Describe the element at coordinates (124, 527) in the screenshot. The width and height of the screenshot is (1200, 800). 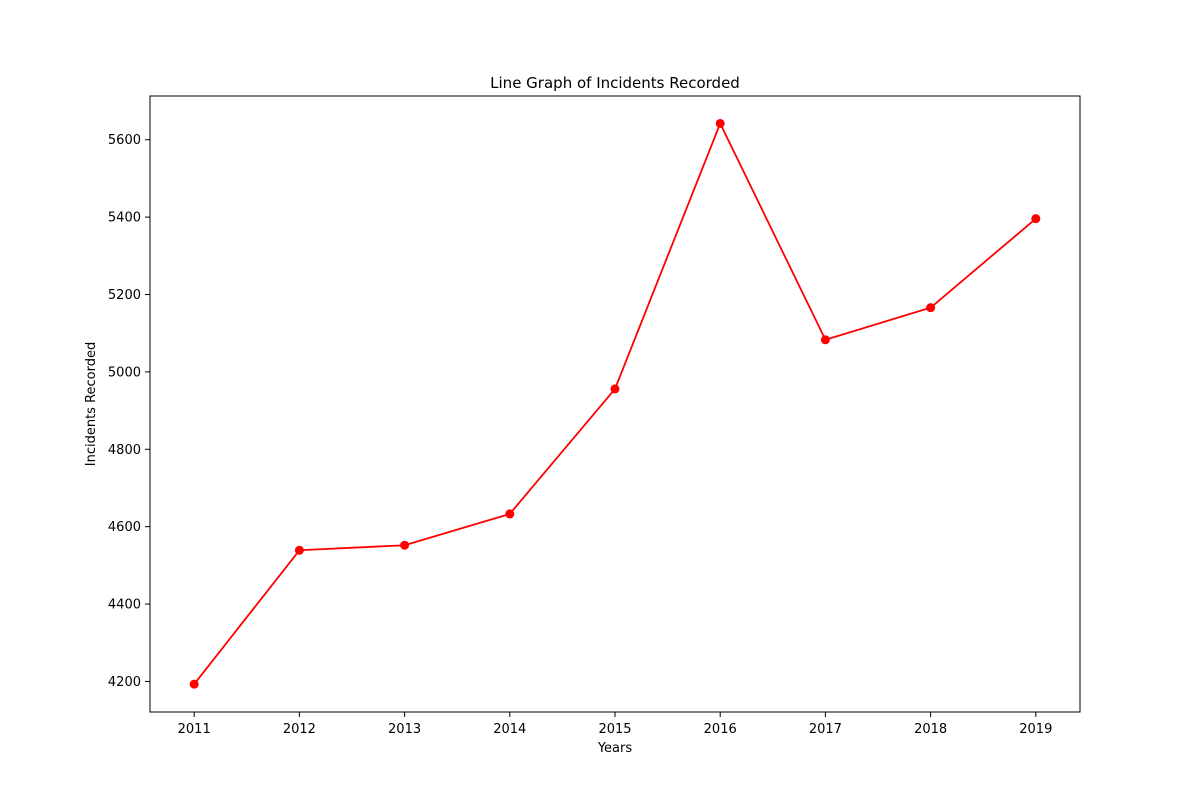
I see `y-tick-label: 4600` at that location.